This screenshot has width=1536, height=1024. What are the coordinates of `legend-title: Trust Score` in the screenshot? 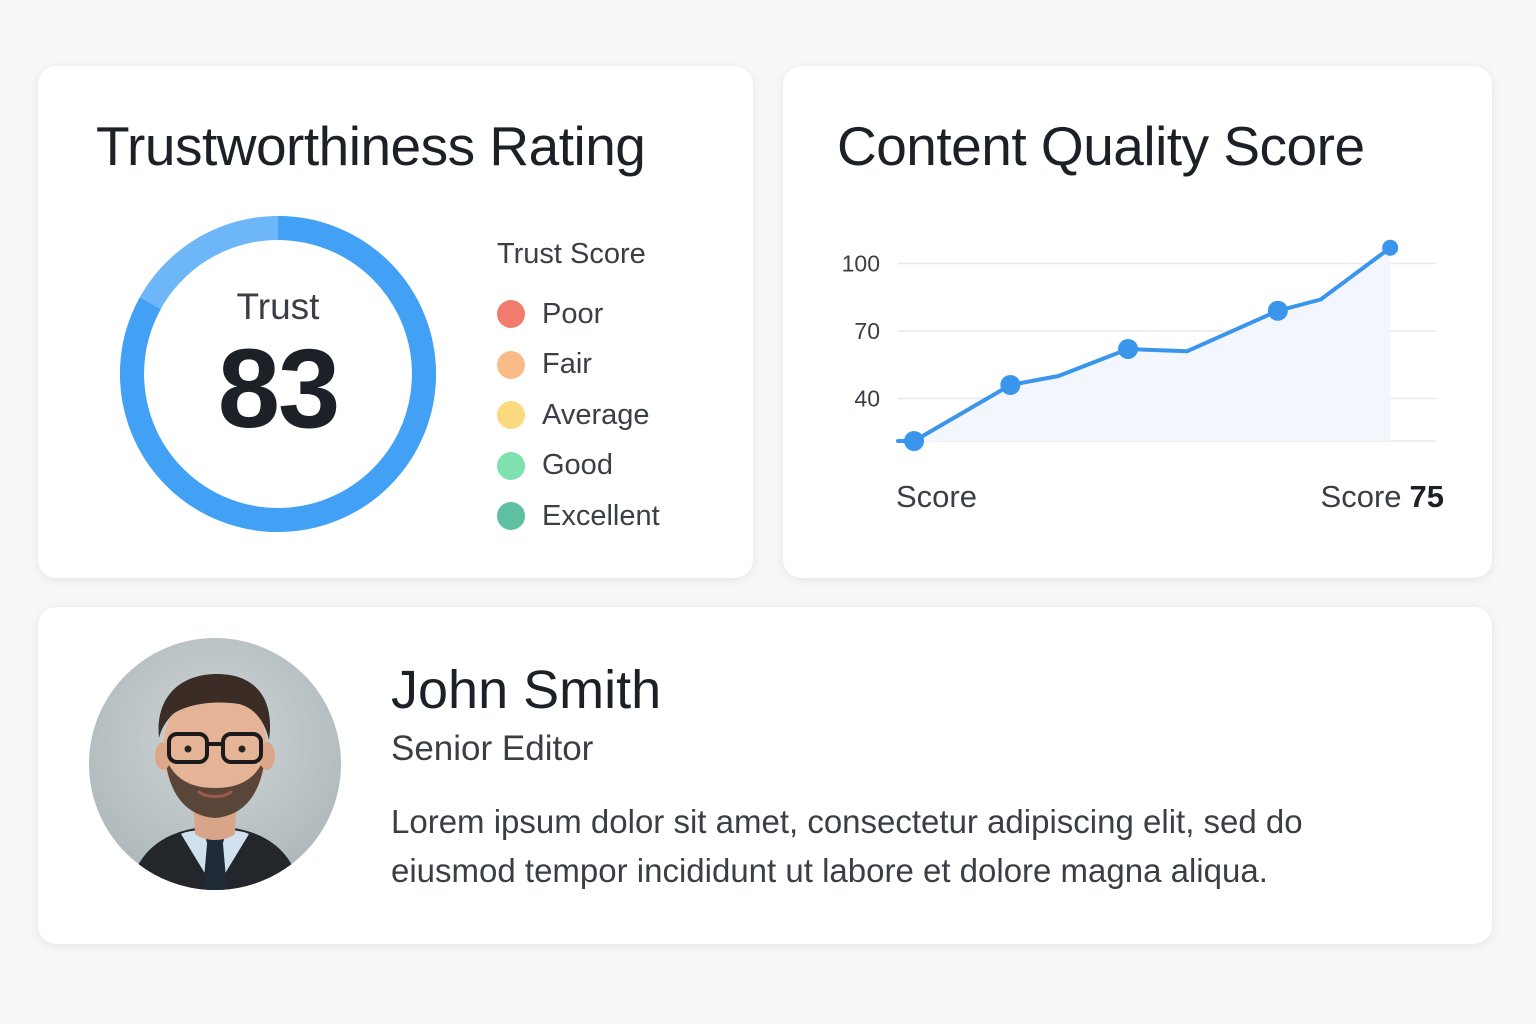 It's located at (571, 254).